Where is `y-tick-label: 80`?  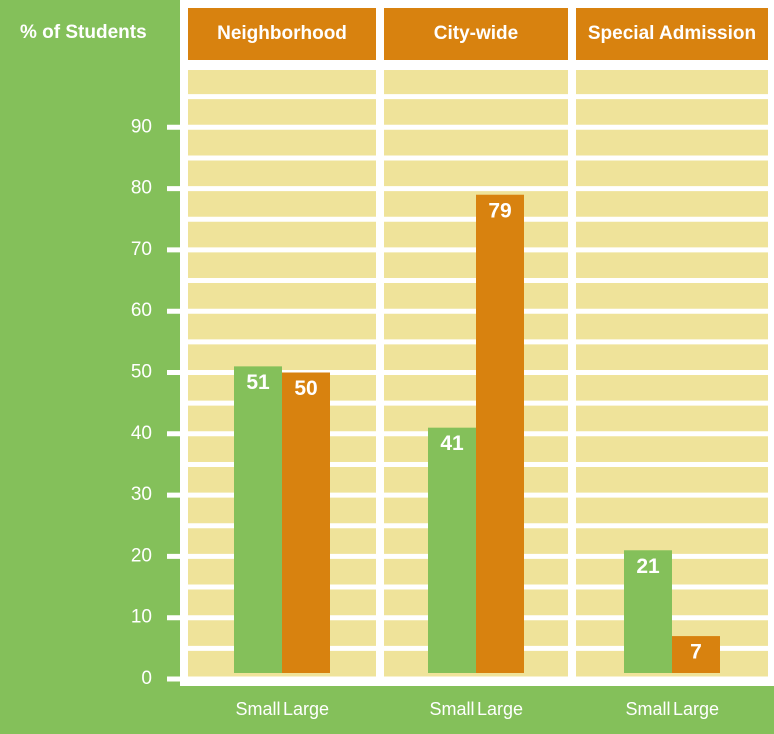 y-tick-label: 80 is located at coordinates (141, 188).